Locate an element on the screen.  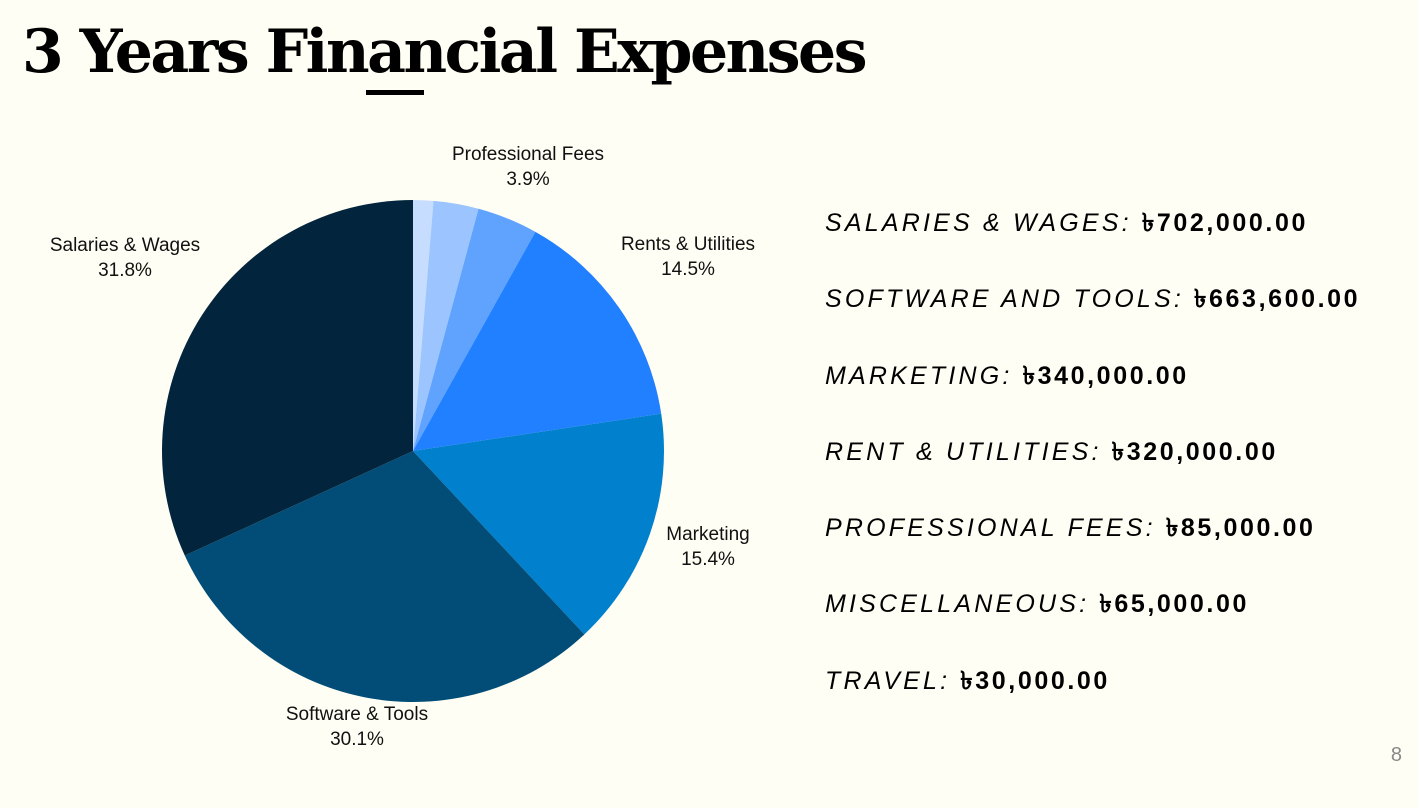
slice-label-name: Software & Tools is located at coordinates (357, 714).